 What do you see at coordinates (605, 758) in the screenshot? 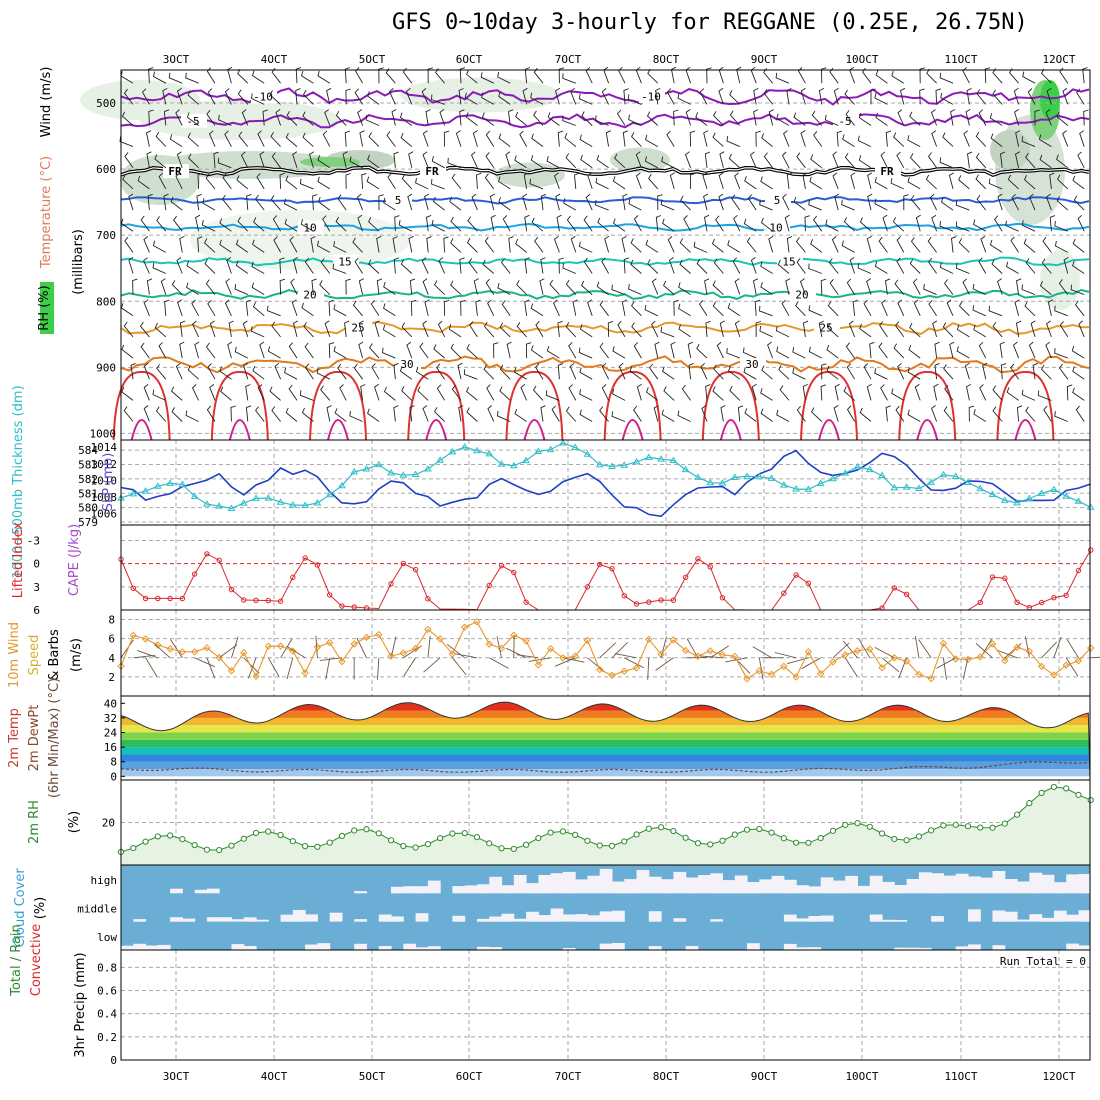
I see `temp-band` at bounding box center [605, 758].